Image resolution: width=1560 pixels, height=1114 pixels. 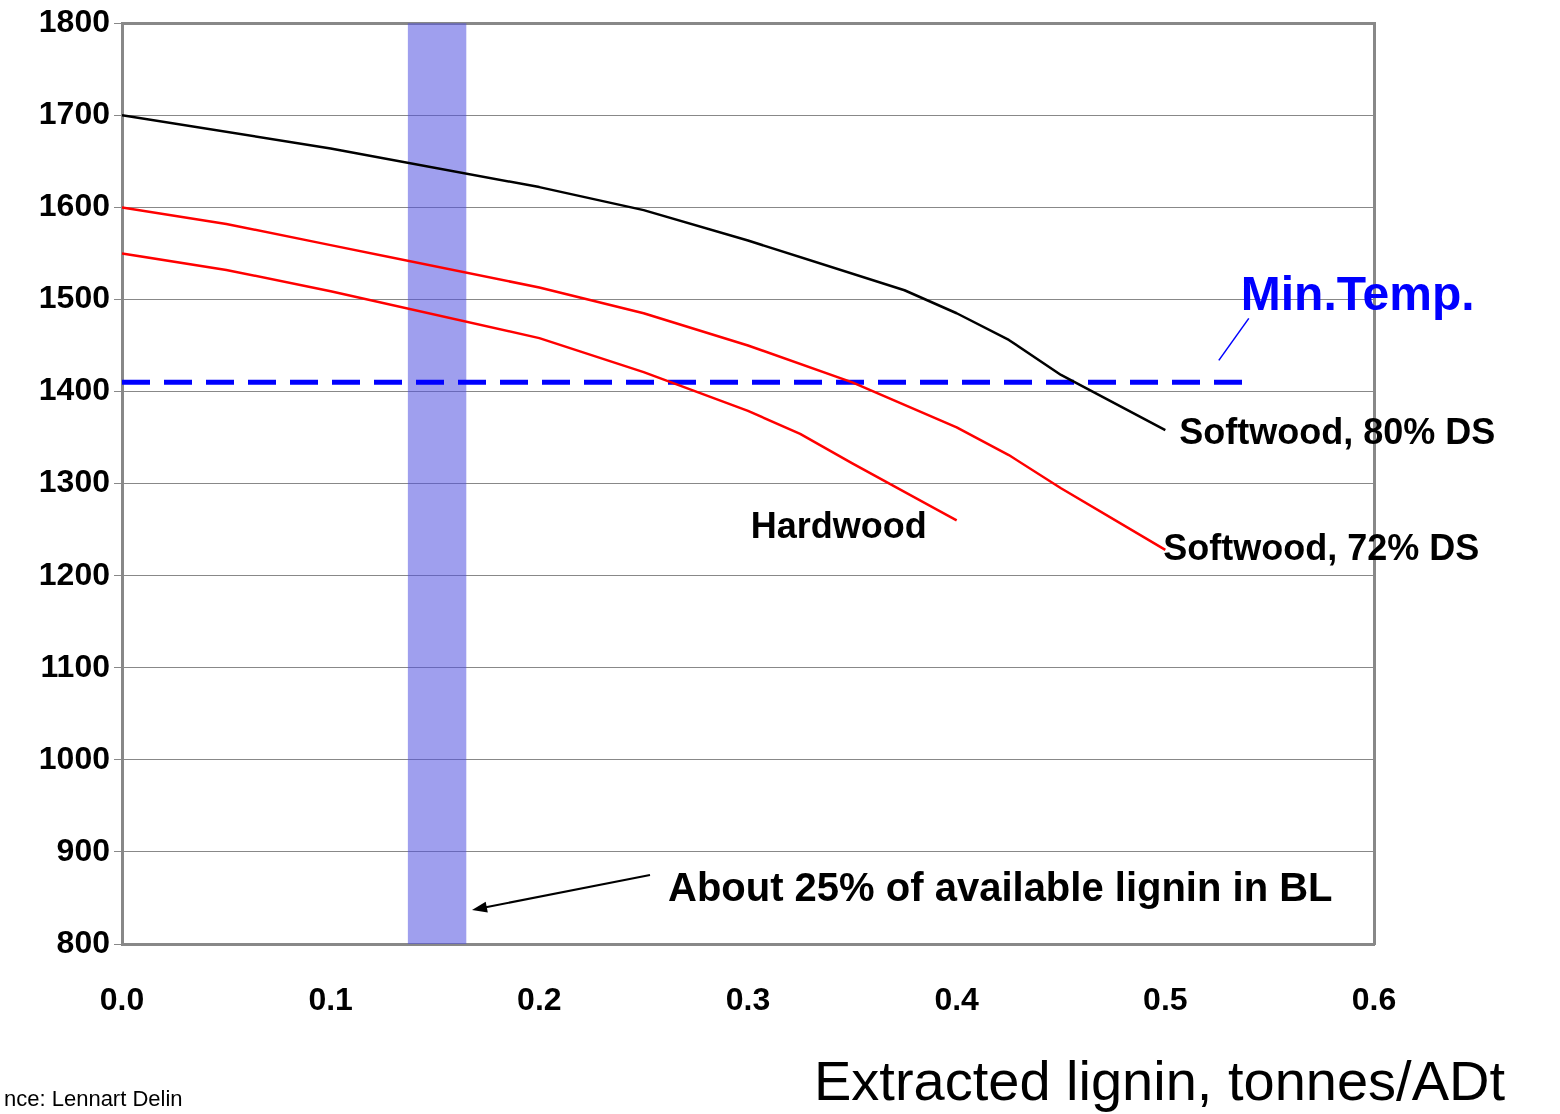 What do you see at coordinates (74, 113) in the screenshot?
I see `y-tick-label: 1700` at bounding box center [74, 113].